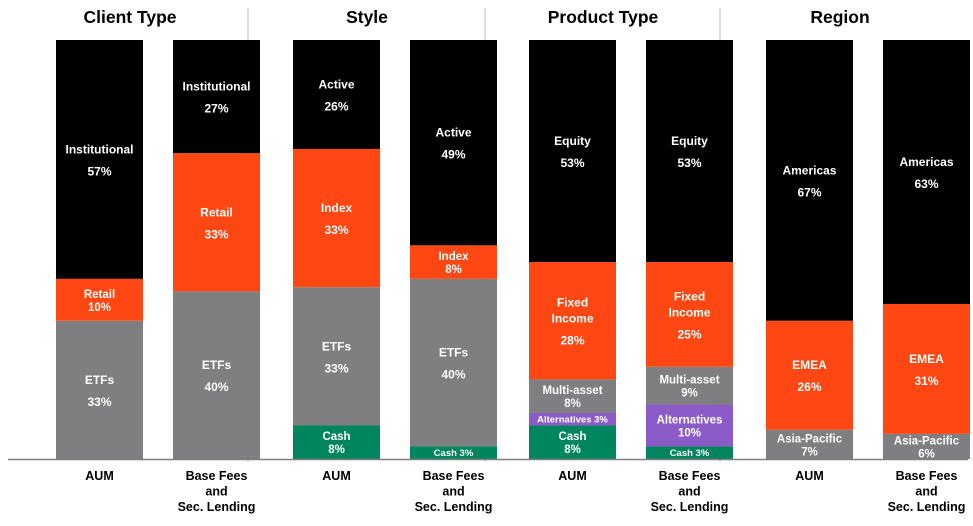 The image size is (973, 526). What do you see at coordinates (336, 356) in the screenshot?
I see `bar-segment-style-aum-etfs` at bounding box center [336, 356].